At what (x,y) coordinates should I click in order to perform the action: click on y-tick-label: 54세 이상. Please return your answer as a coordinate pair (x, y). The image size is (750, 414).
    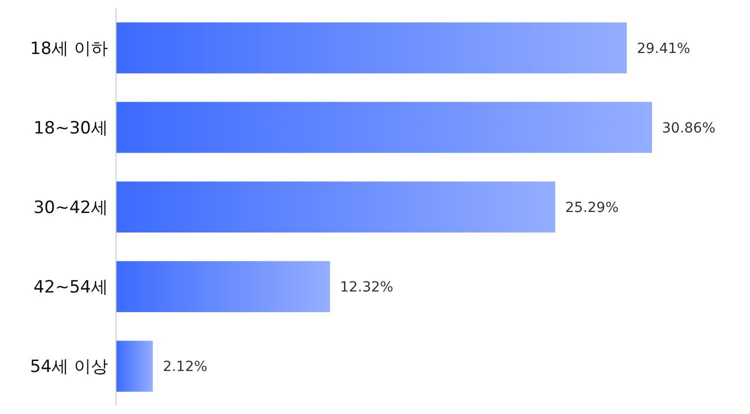
    Looking at the image, I should click on (69, 367).